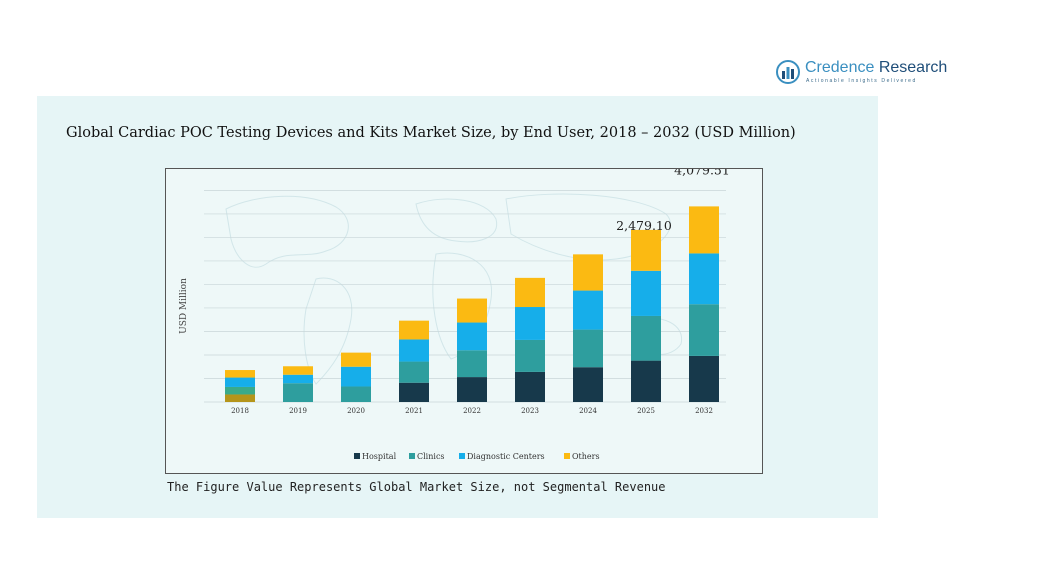 The image size is (1046, 561). Describe the element at coordinates (704, 279) in the screenshot. I see `bar-segment-diagnostic-centers-2032` at that location.